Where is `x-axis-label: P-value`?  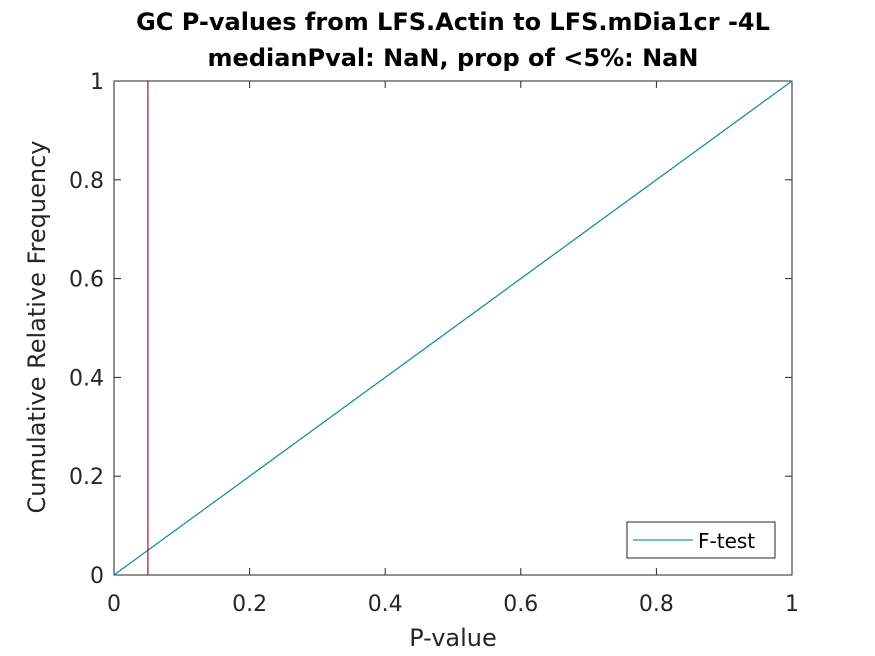
x-axis-label: P-value is located at coordinates (453, 638).